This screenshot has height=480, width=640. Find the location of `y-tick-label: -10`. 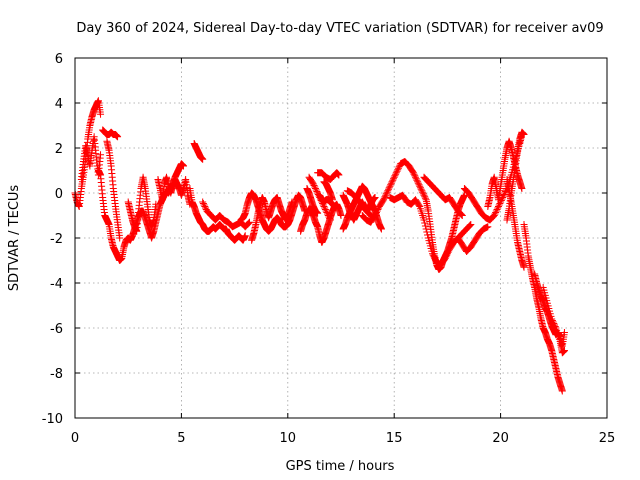

y-tick-label: -10 is located at coordinates (52, 419).